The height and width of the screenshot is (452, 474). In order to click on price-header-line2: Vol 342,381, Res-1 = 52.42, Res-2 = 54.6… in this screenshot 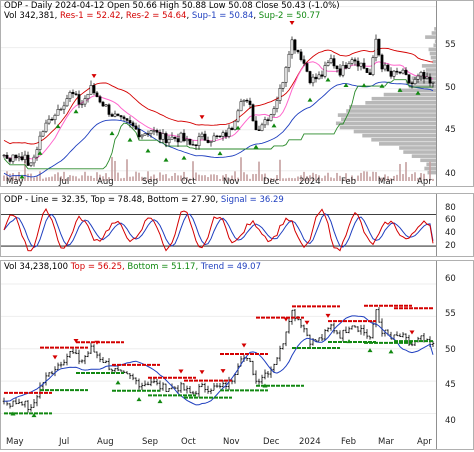, I will do `click(162, 16)`.